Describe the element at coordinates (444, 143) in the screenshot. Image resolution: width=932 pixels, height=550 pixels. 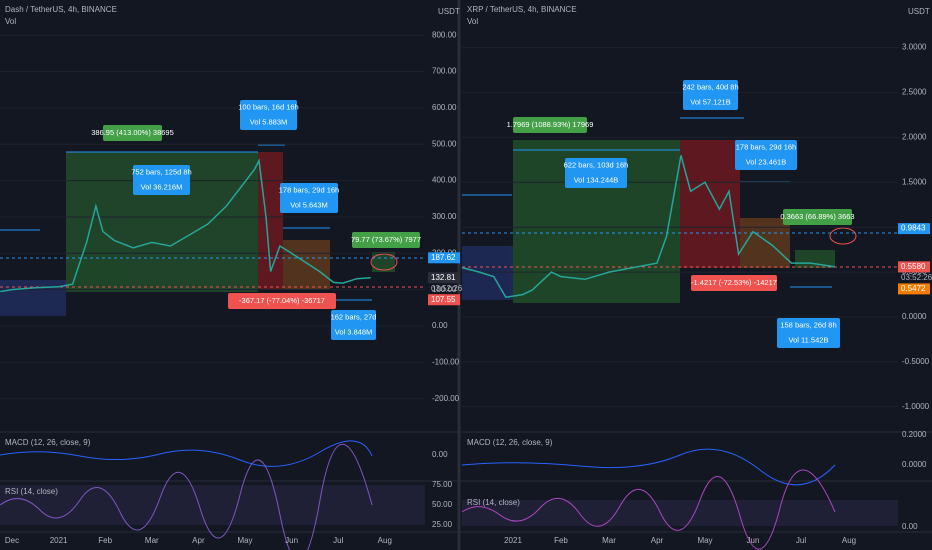
I see `price-tick-label: 500.00` at that location.